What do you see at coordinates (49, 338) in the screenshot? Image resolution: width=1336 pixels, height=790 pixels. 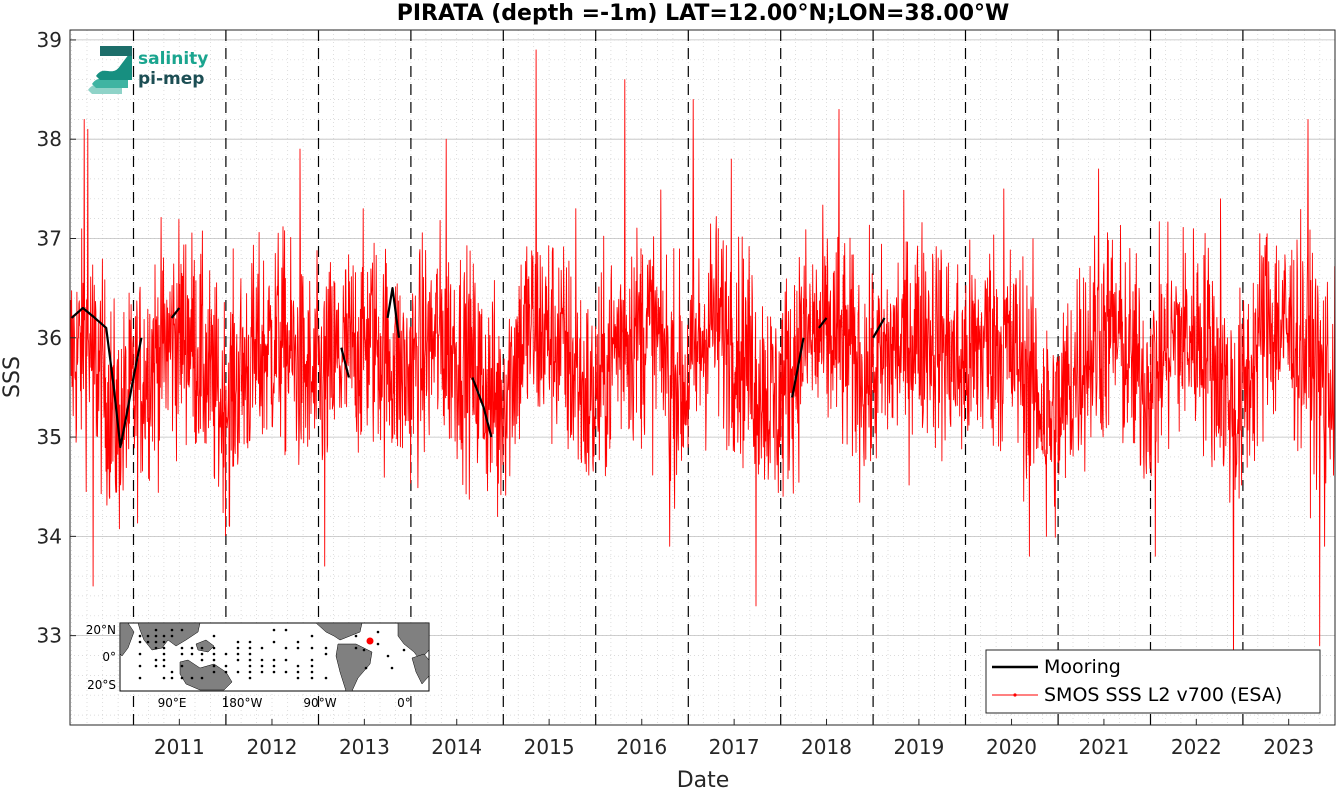 I see `y-tick-label: 36` at bounding box center [49, 338].